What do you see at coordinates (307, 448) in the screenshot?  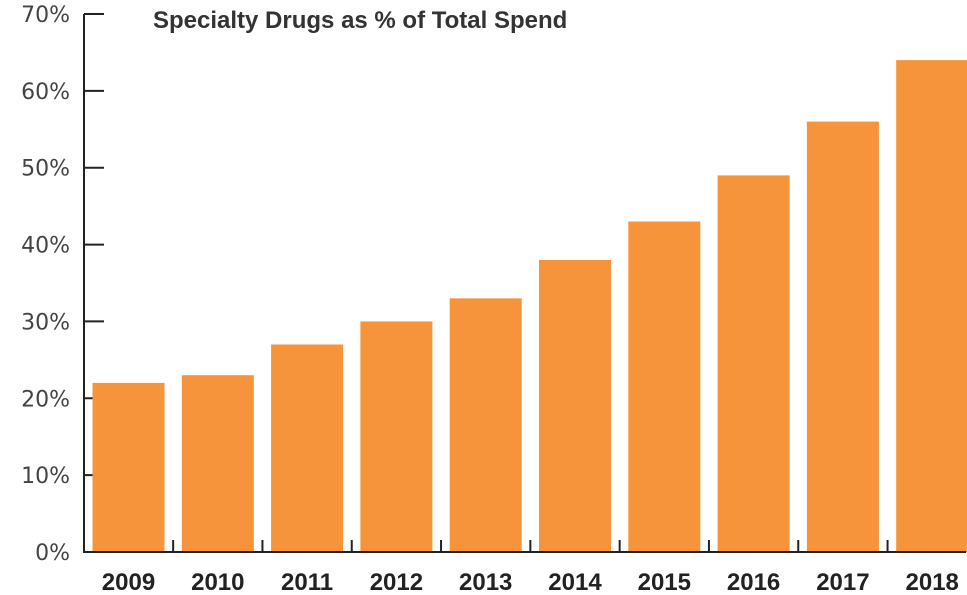 I see `bar-2011` at bounding box center [307, 448].